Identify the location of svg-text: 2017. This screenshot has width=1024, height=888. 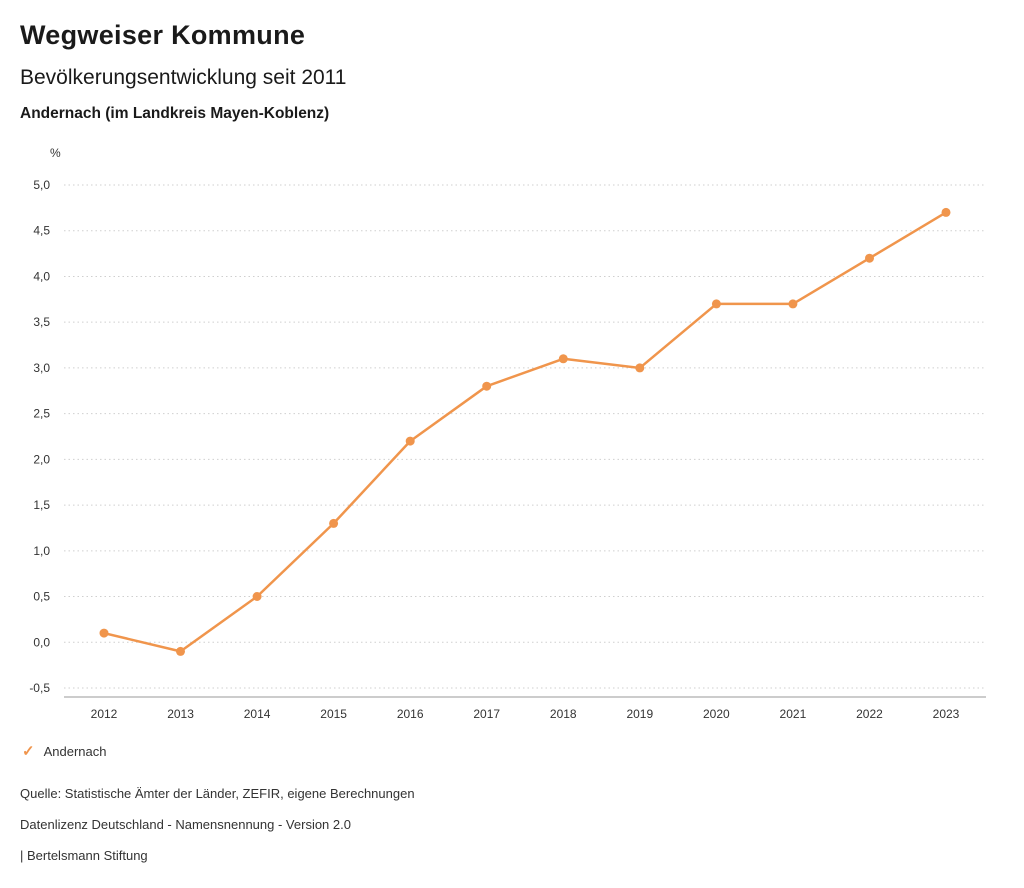
(486, 714).